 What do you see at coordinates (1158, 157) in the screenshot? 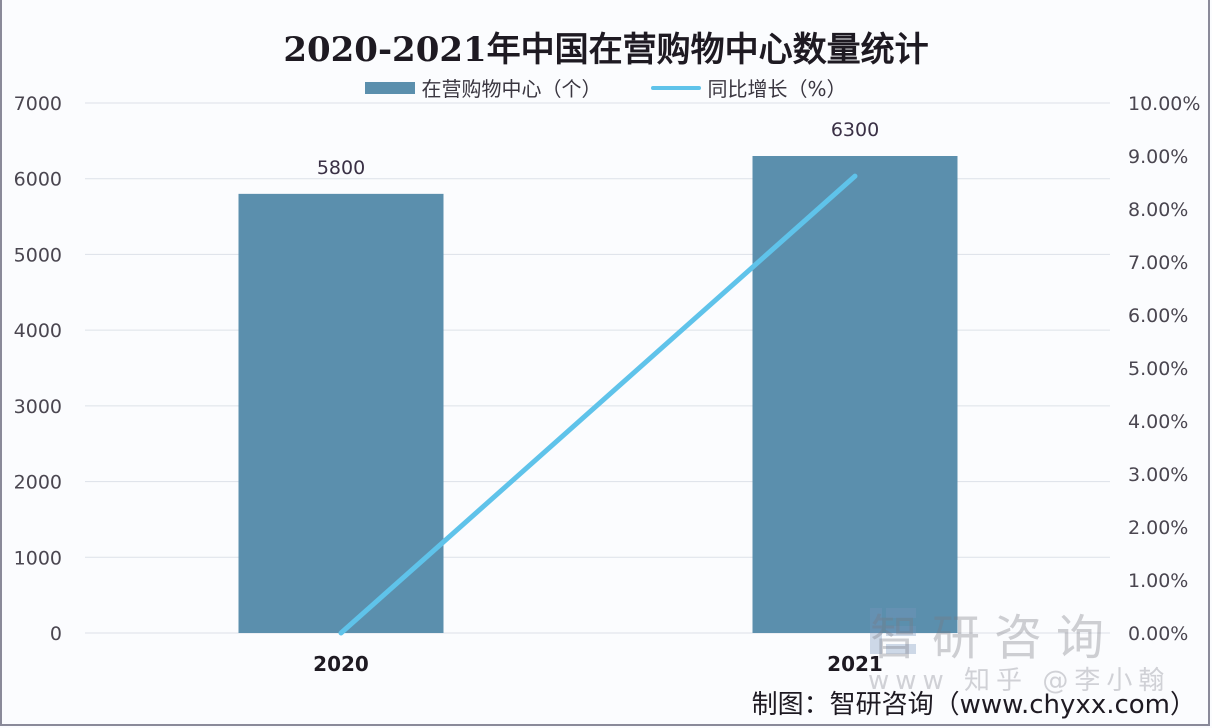
I see `y-right-tick: 9.00%` at bounding box center [1158, 157].